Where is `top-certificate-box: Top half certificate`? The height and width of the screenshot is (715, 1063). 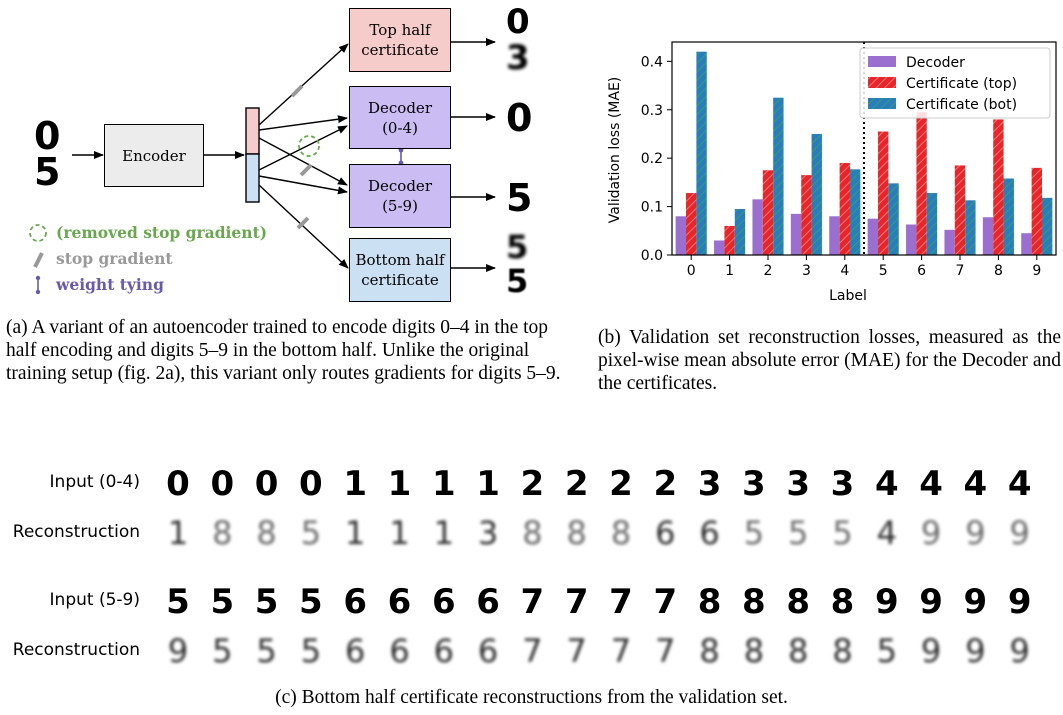 top-certificate-box: Top half certificate is located at coordinates (400, 40).